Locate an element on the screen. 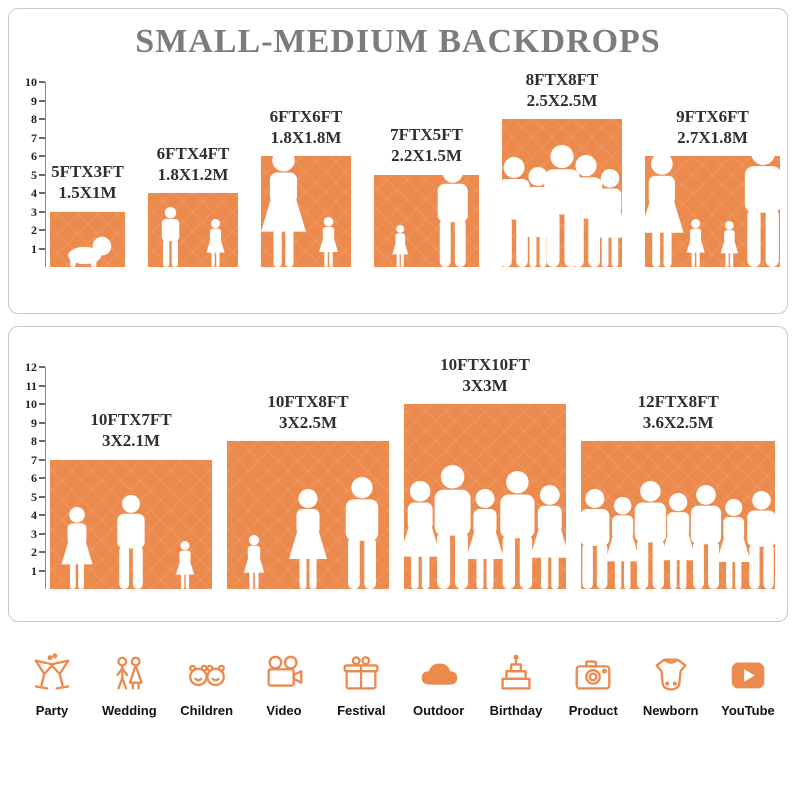 This screenshot has width=800, height=800. ruler-scale: 1 2 3 4 5 6 7 8 9 10 11 12 is located at coordinates (32, 473).